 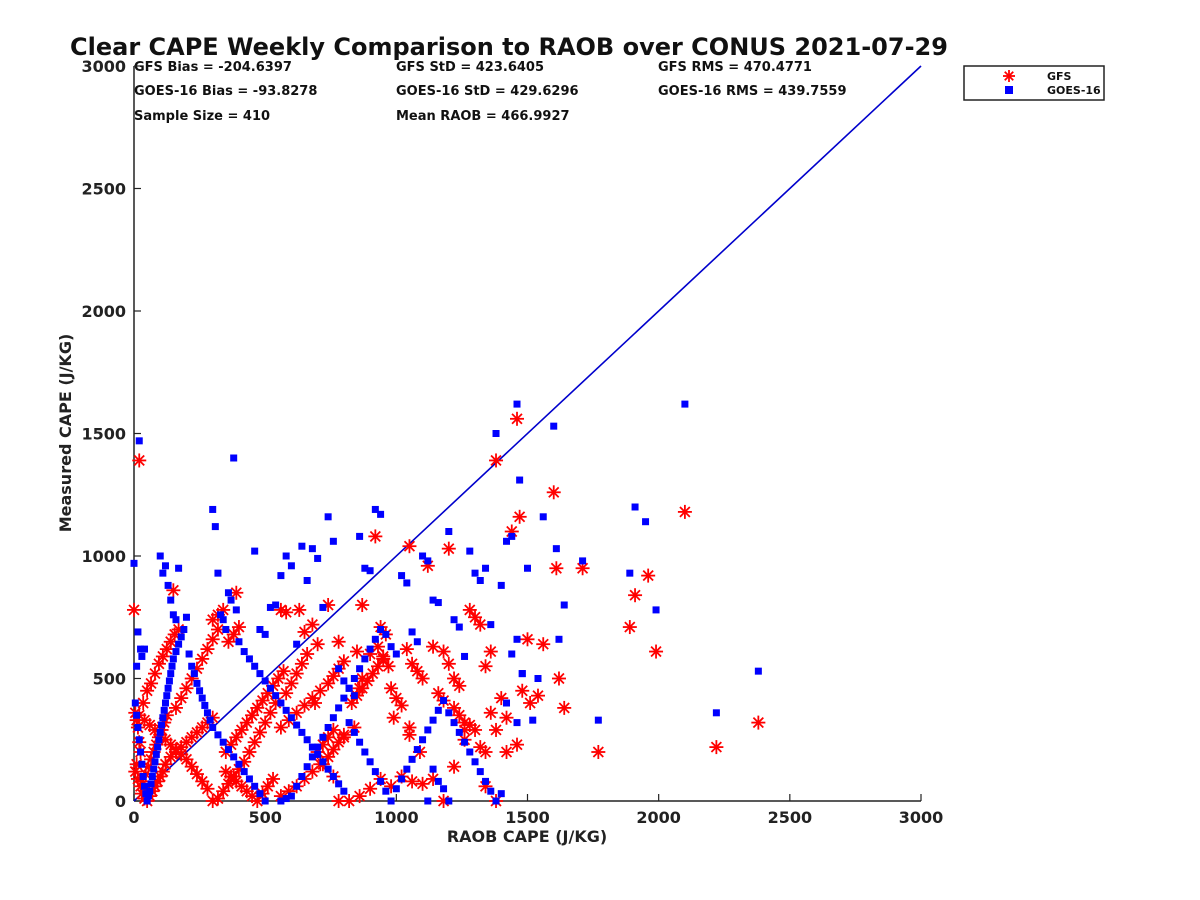 I want to click on x-tick-label: 3000, so click(x=921, y=817).